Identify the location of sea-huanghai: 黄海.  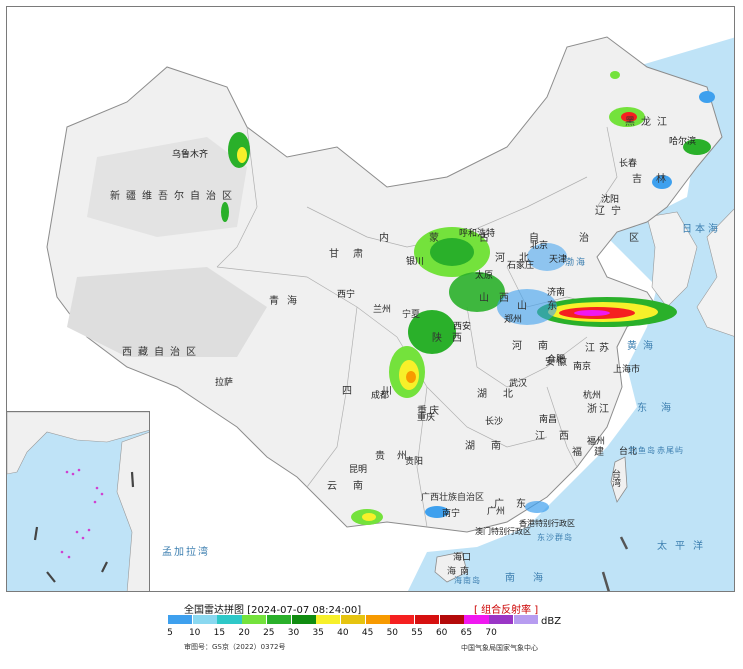
(643, 346).